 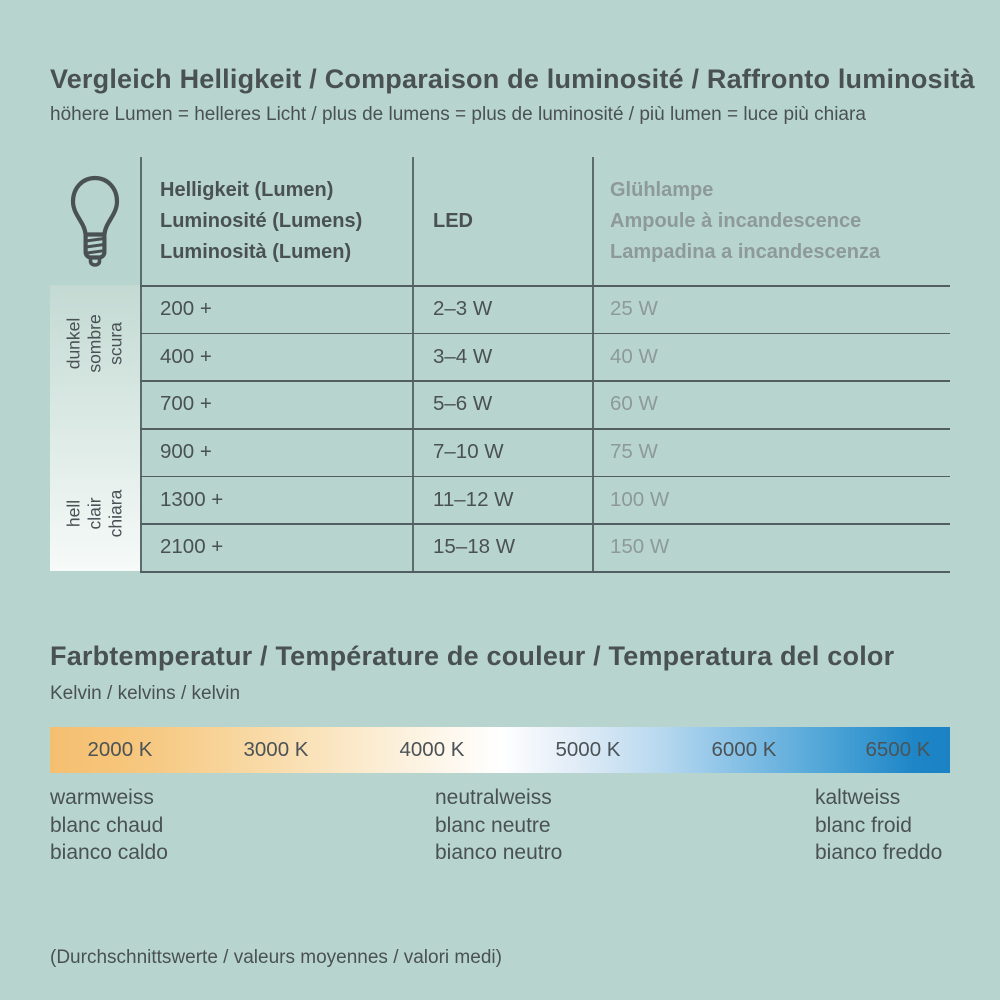 What do you see at coordinates (95, 428) in the screenshot?
I see `dark-to-bright-gradient-strip: dunkel sombre scura hell clair chiara` at bounding box center [95, 428].